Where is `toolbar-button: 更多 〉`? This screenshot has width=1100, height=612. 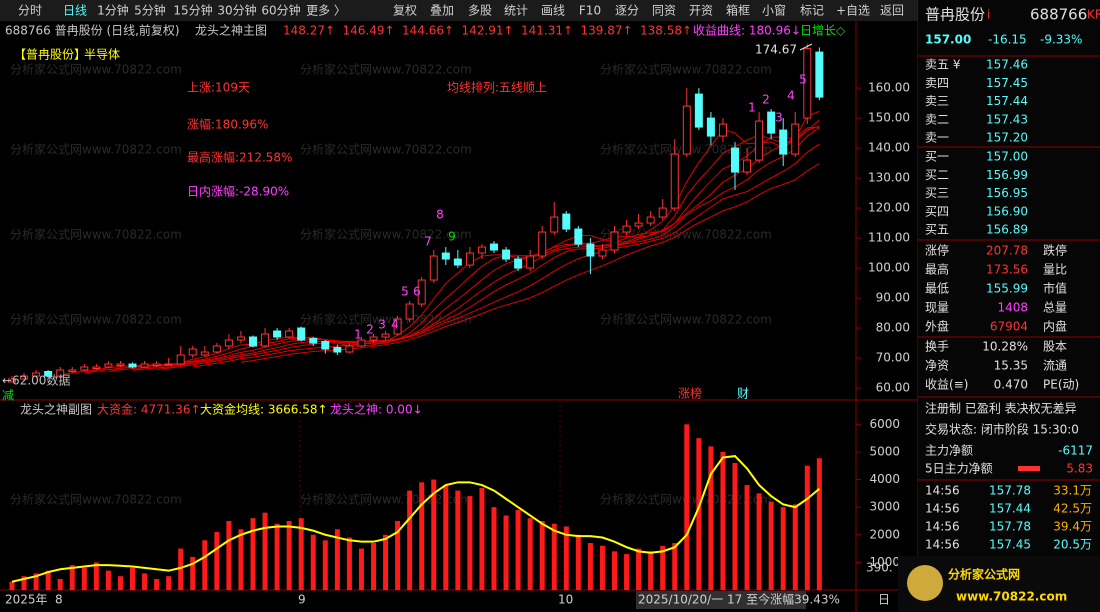
toolbar-button: 更多 〉 is located at coordinates (326, 11).